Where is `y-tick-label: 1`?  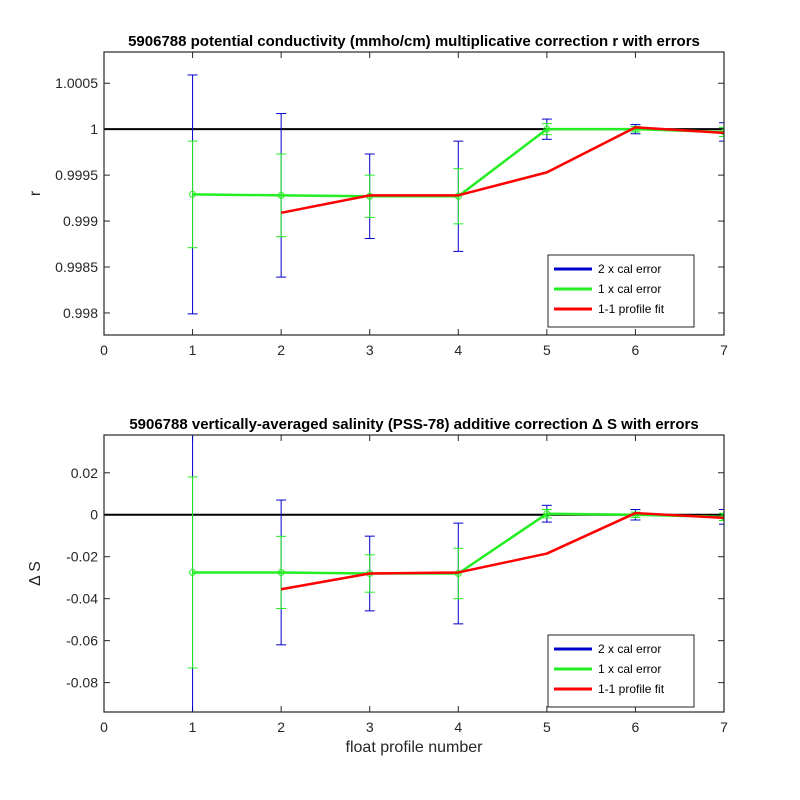 y-tick-label: 1 is located at coordinates (94, 129).